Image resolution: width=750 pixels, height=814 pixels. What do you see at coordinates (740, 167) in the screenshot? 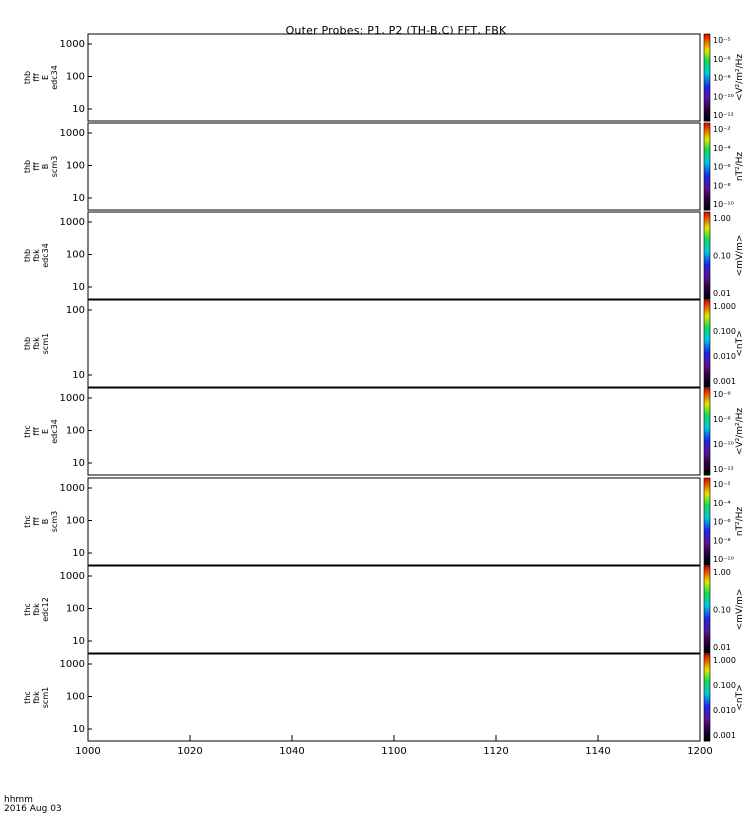
I see `colorbar-unit-label: nT²/Hz` at bounding box center [740, 167].